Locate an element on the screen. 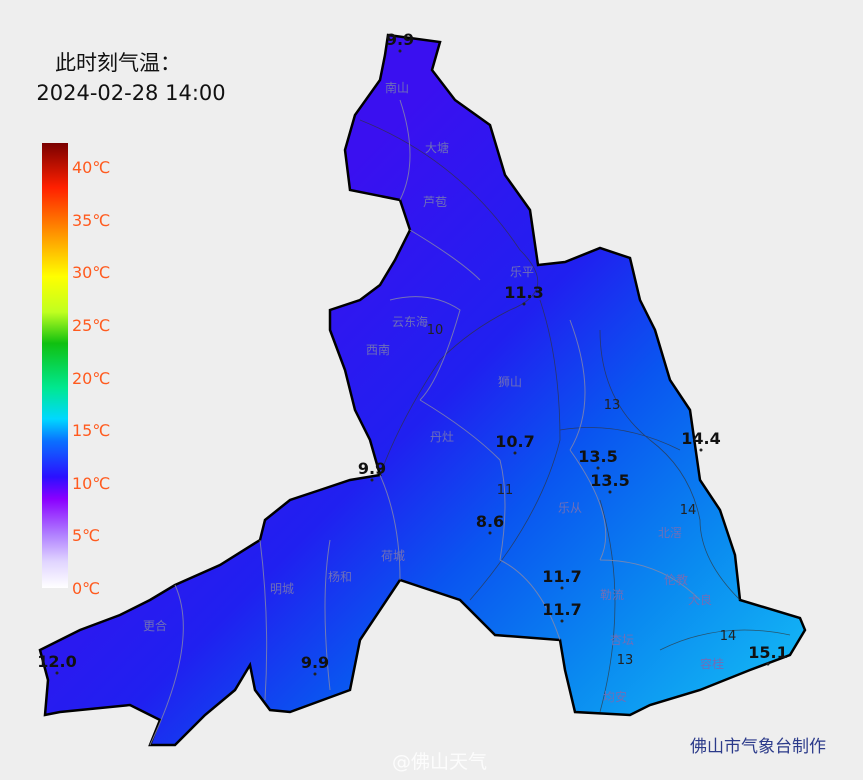 The width and height of the screenshot is (863, 780). district-label: 芦苞 is located at coordinates (435, 202).